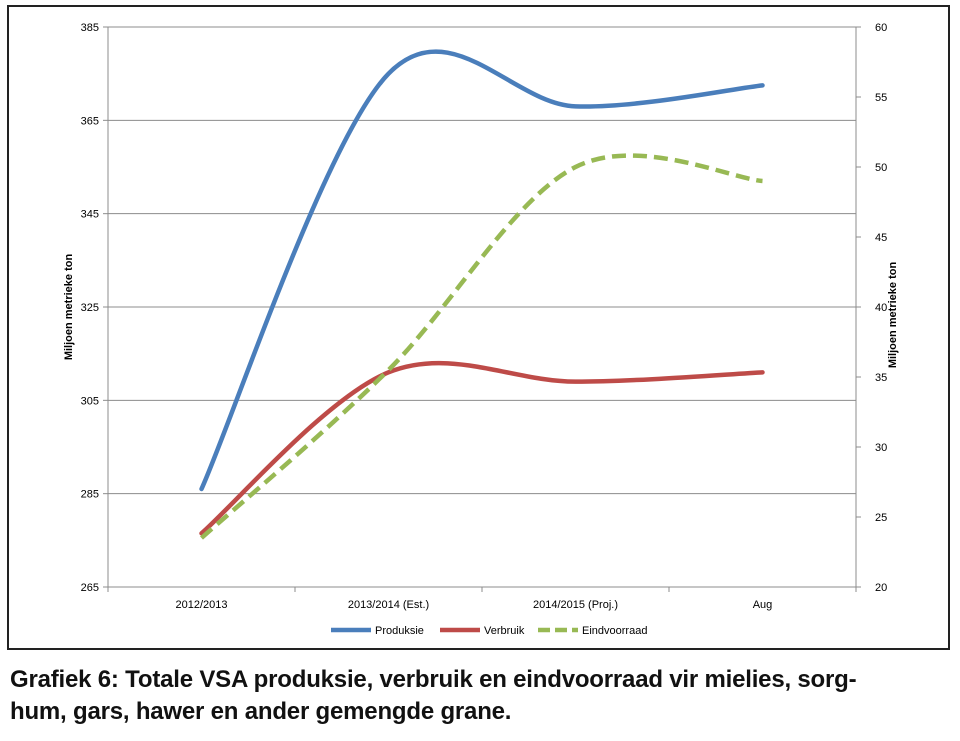 Image resolution: width=960 pixels, height=741 pixels. What do you see at coordinates (90, 215) in the screenshot?
I see `y-tick-label: 345` at bounding box center [90, 215].